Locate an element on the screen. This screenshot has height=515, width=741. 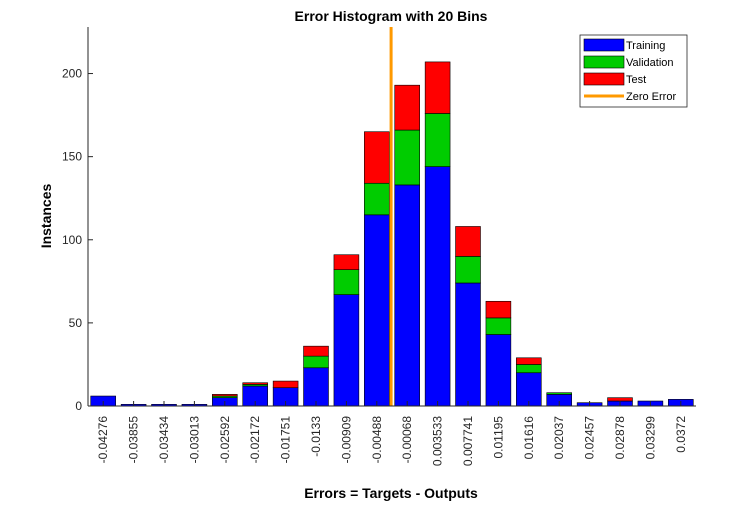
y-tick-label-1: 50 is located at coordinates (76, 323).